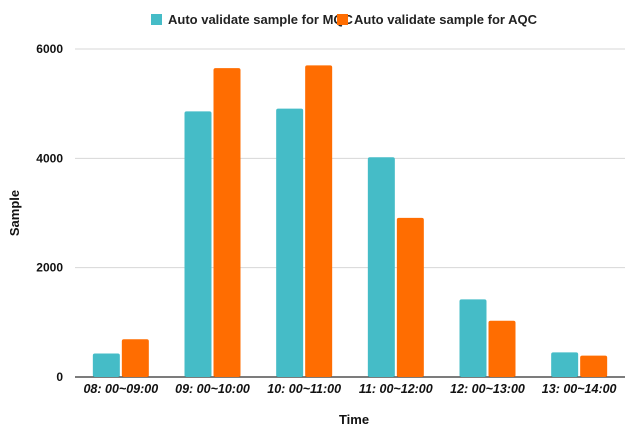 The width and height of the screenshot is (640, 435). I want to click on legend-label-aqc: Auto validate sample for AQC, so click(446, 19).